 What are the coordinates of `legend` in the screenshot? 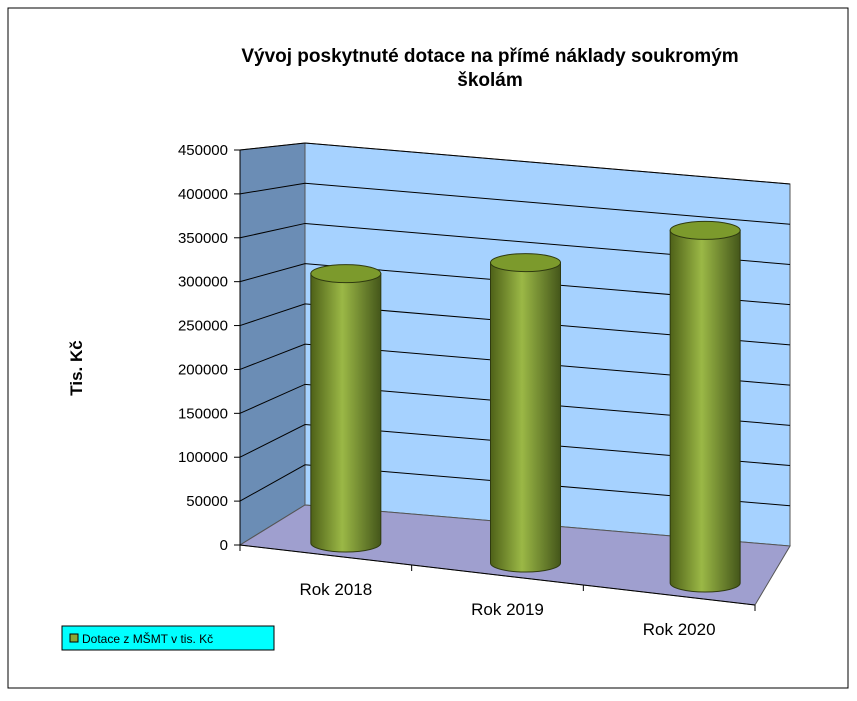 It's located at (168, 638).